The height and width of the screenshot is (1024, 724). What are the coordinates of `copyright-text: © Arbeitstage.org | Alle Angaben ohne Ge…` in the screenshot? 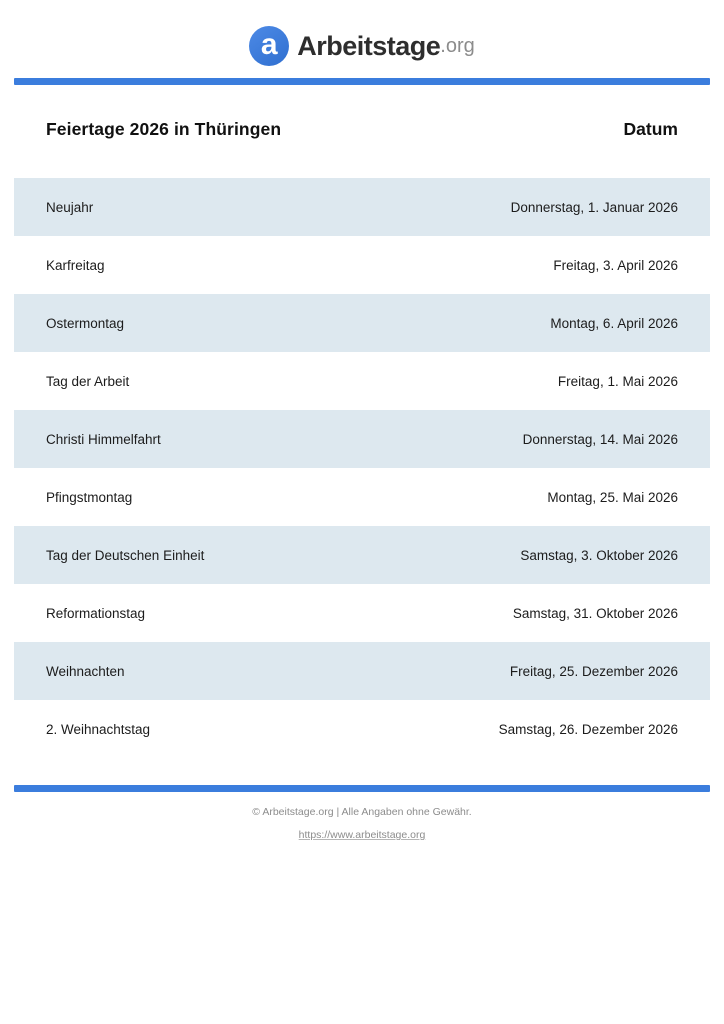 It's located at (362, 812).